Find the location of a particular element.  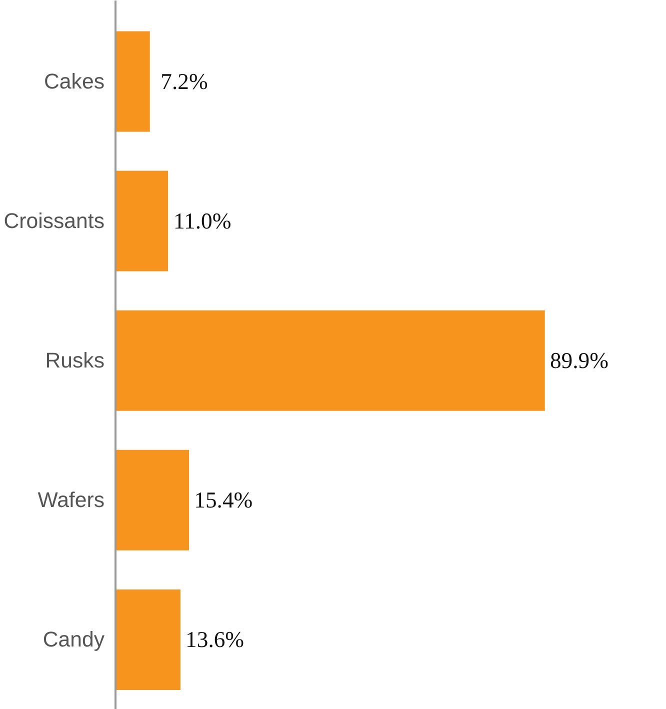

data-label: 89.9% is located at coordinates (579, 361).